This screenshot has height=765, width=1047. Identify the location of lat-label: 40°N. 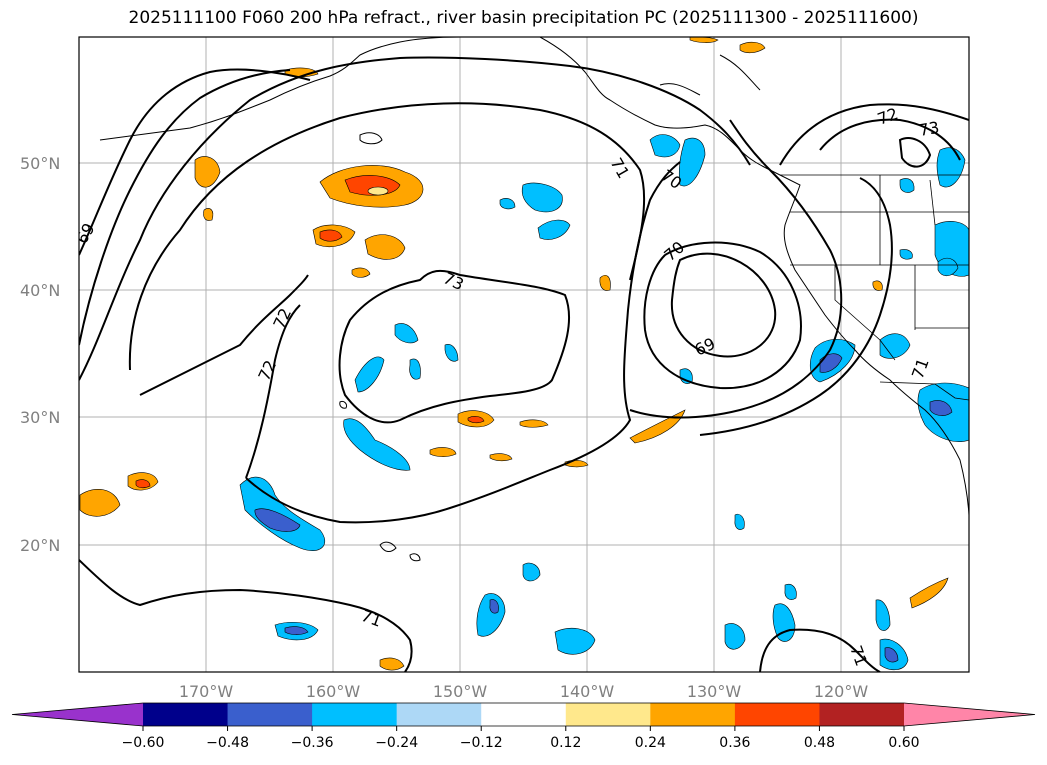
(40, 290).